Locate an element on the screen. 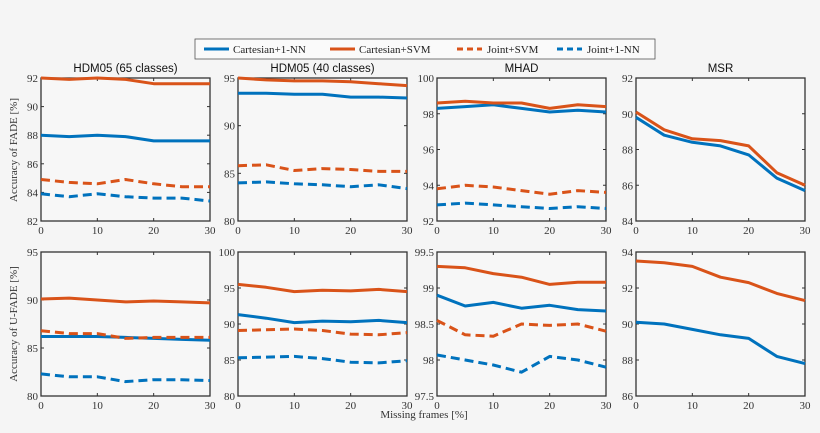 The width and height of the screenshot is (820, 433). y-tick-label: 99 is located at coordinates (429, 289).